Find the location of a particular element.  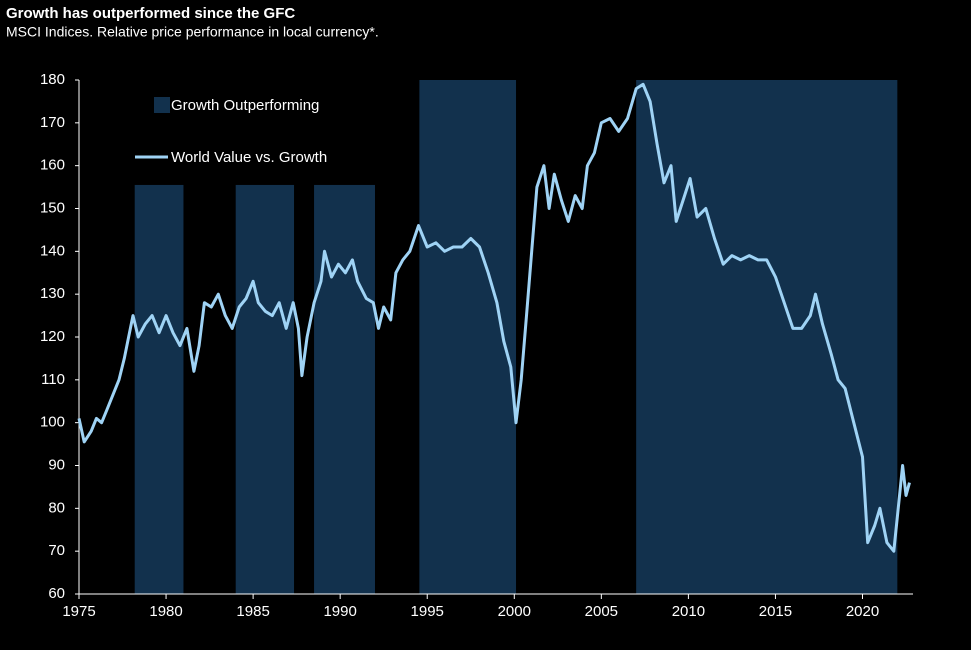

x-tick-label: 2015 is located at coordinates (775, 611).